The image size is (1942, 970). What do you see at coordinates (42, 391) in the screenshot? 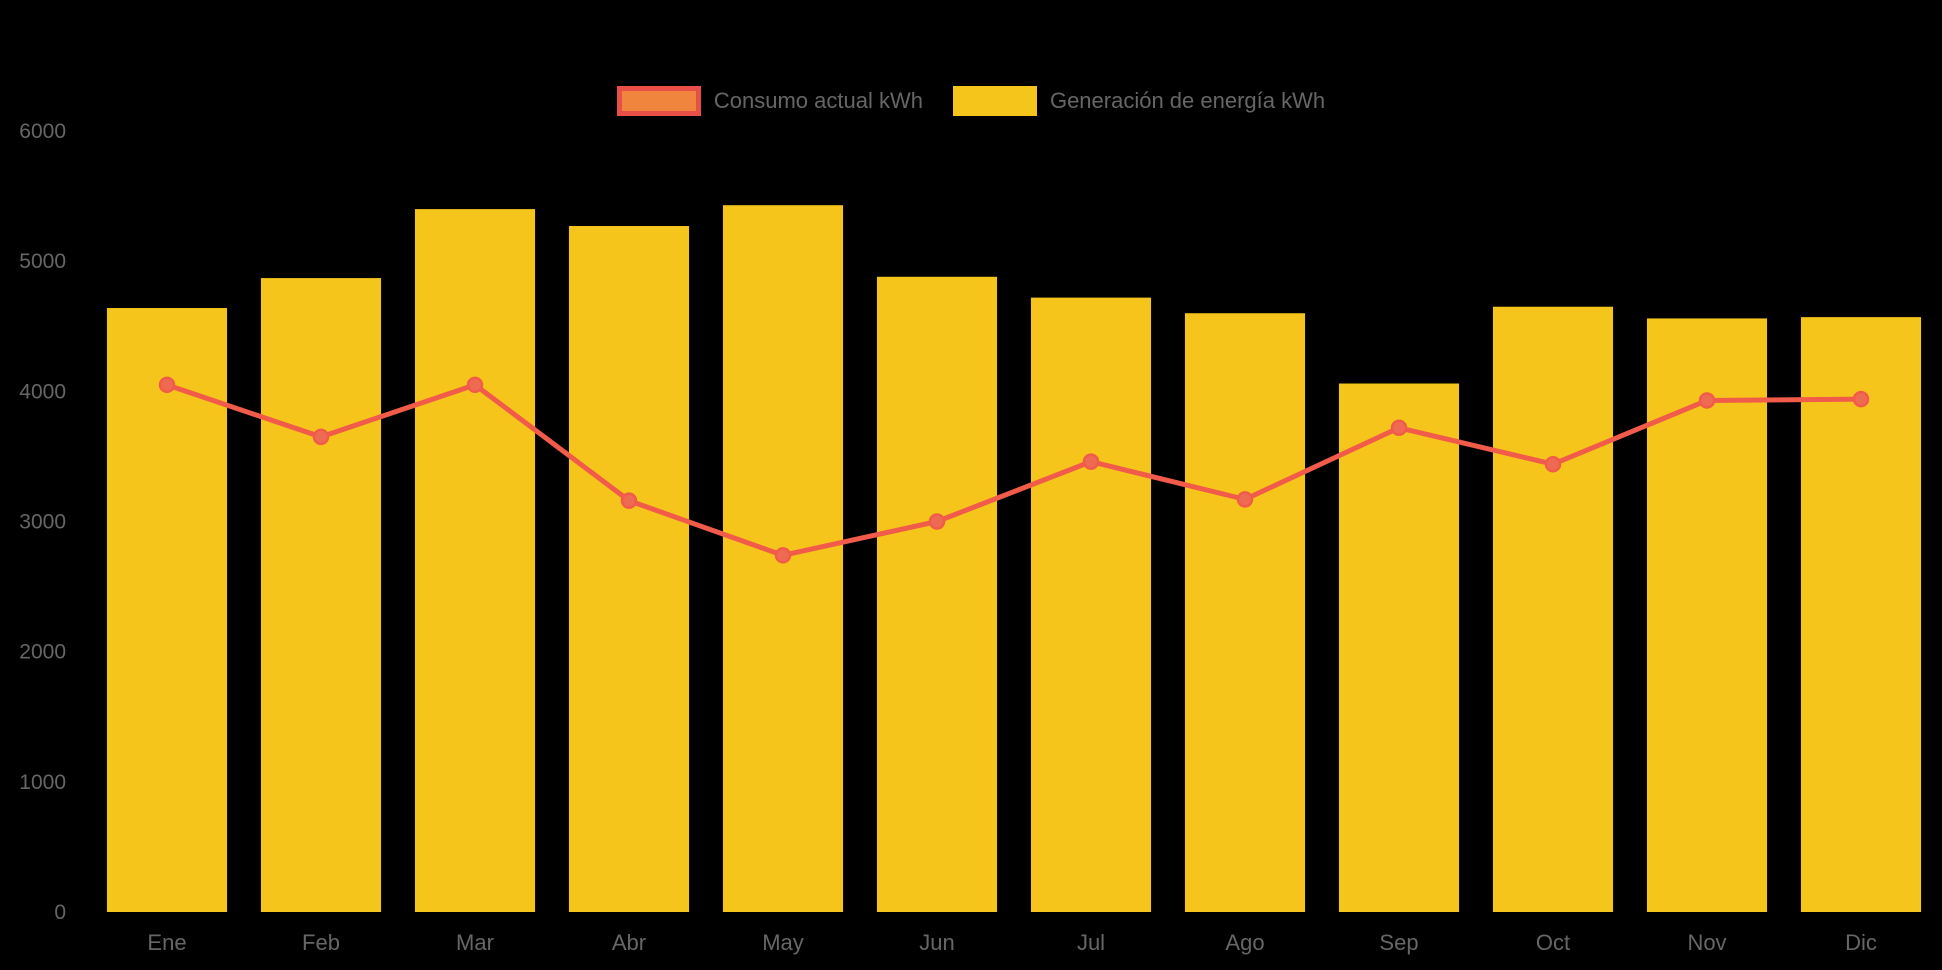
I see `y-axis-tick-label: 4000` at bounding box center [42, 391].